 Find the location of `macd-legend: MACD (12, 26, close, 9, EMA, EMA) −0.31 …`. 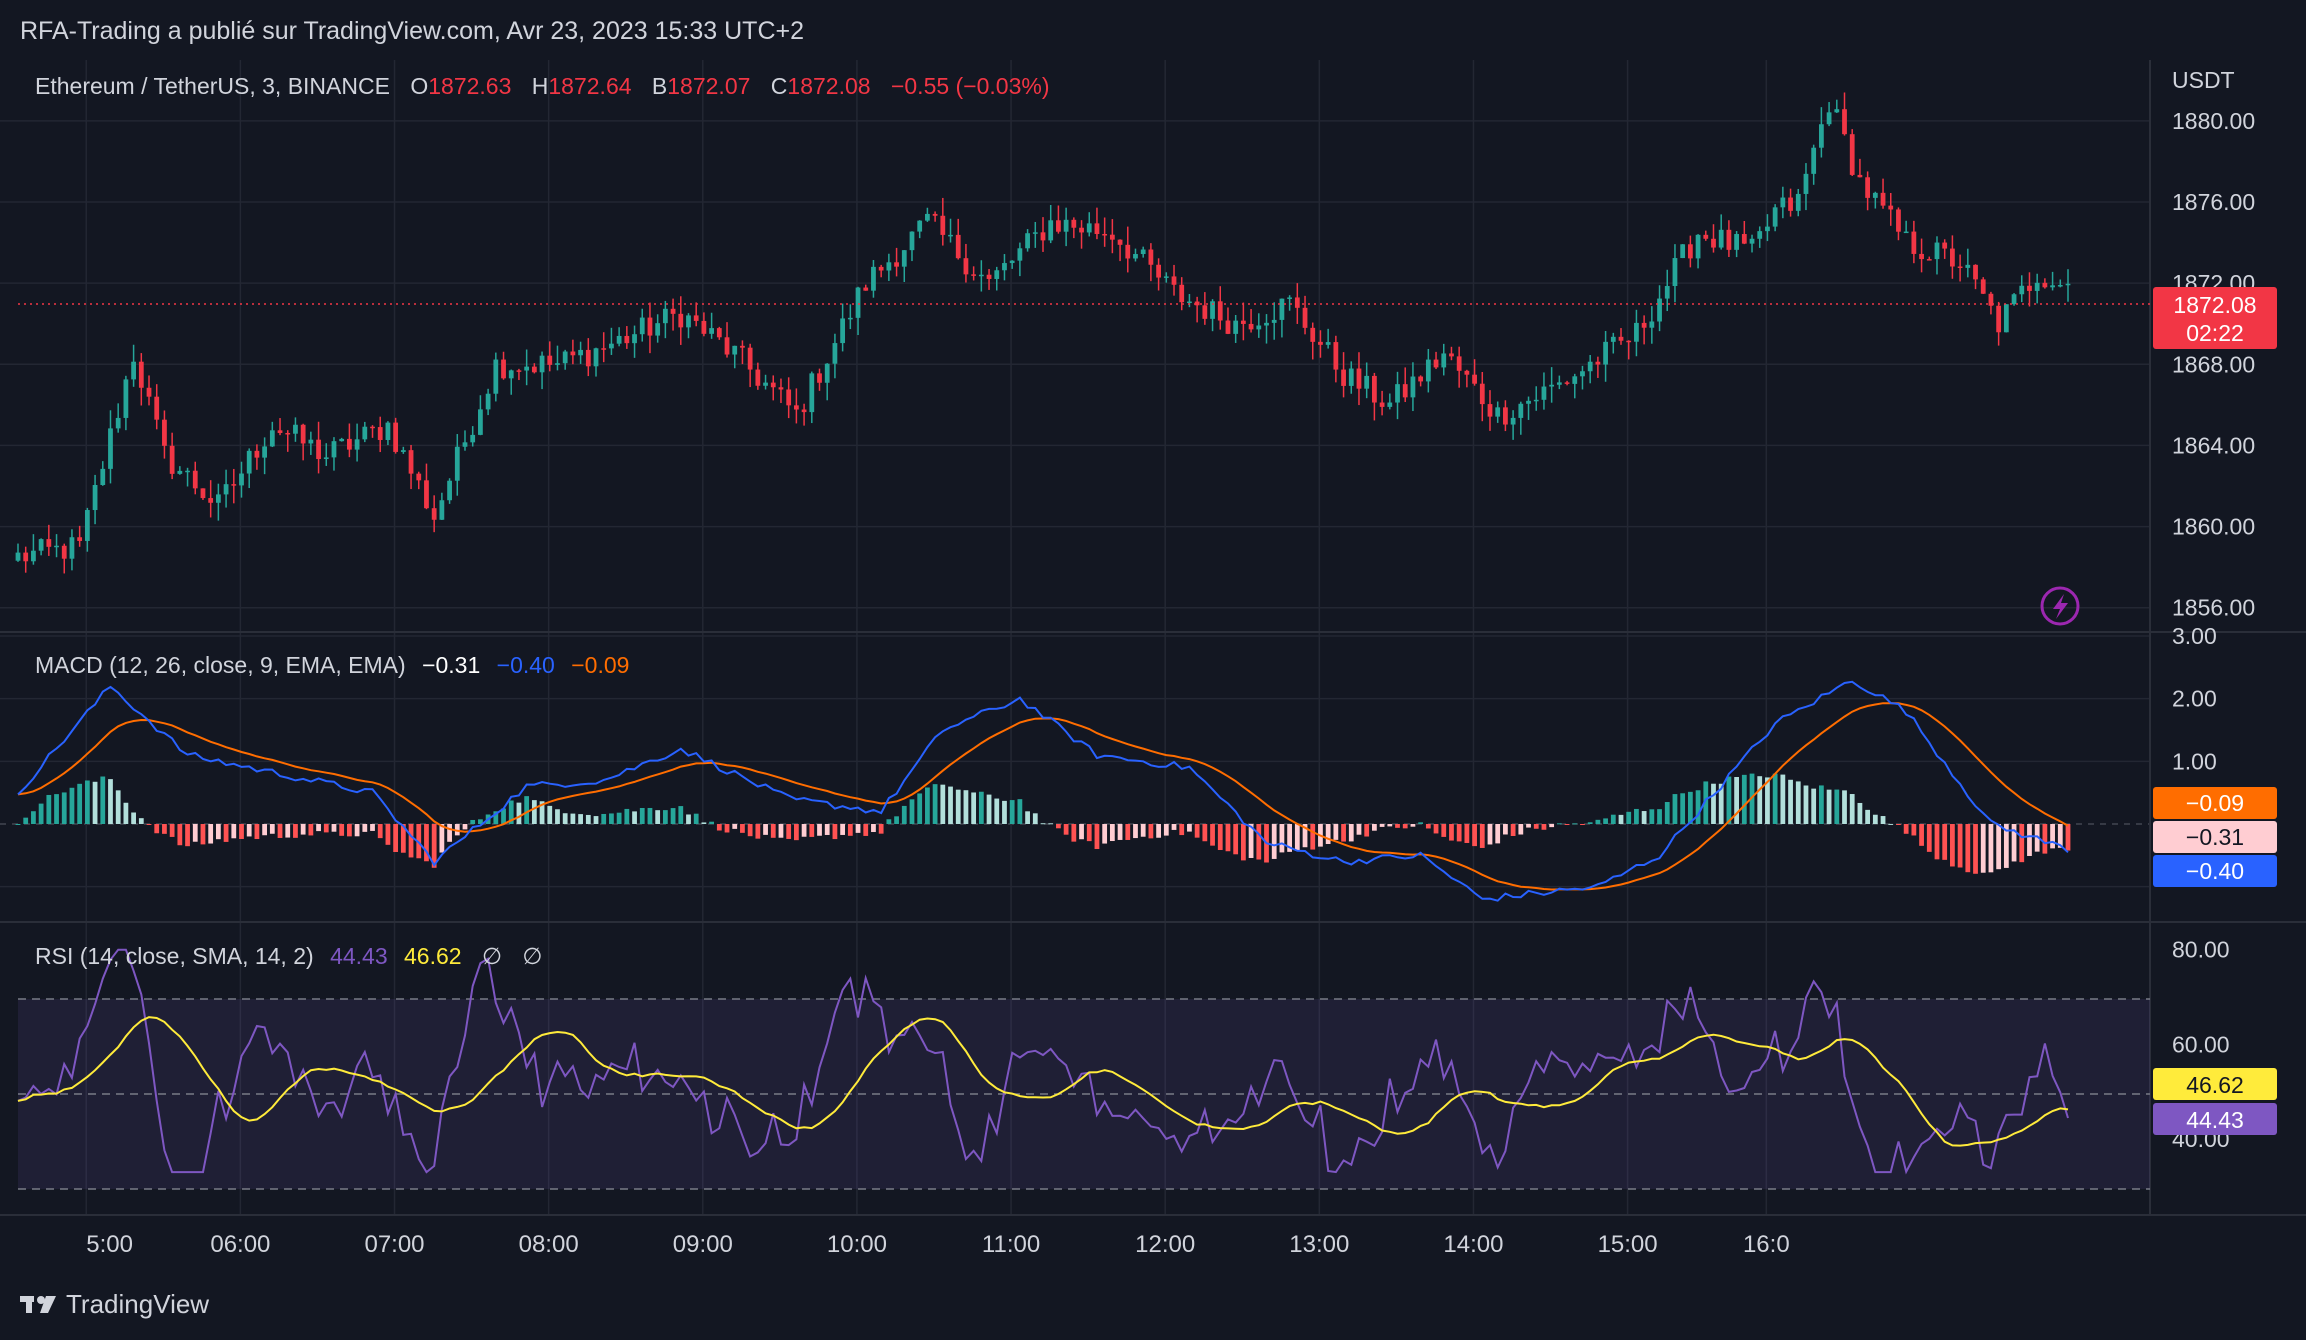

macd-legend: MACD (12, 26, close, 9, EMA, EMA) −0.31 … is located at coordinates (332, 665).